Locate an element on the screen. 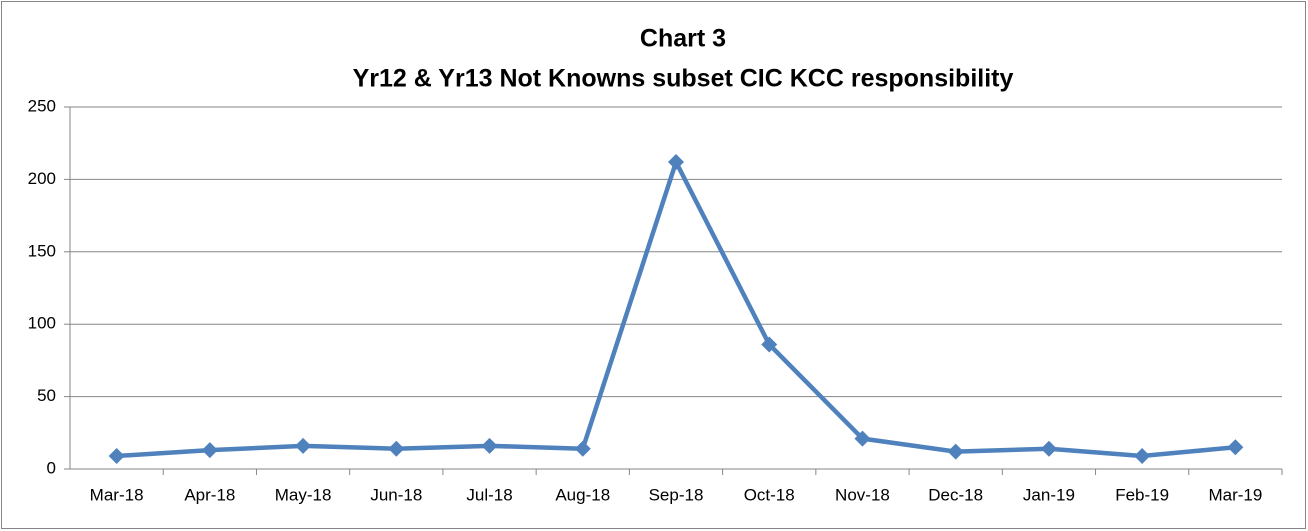  x-tick-label: May-18 is located at coordinates (303, 494).